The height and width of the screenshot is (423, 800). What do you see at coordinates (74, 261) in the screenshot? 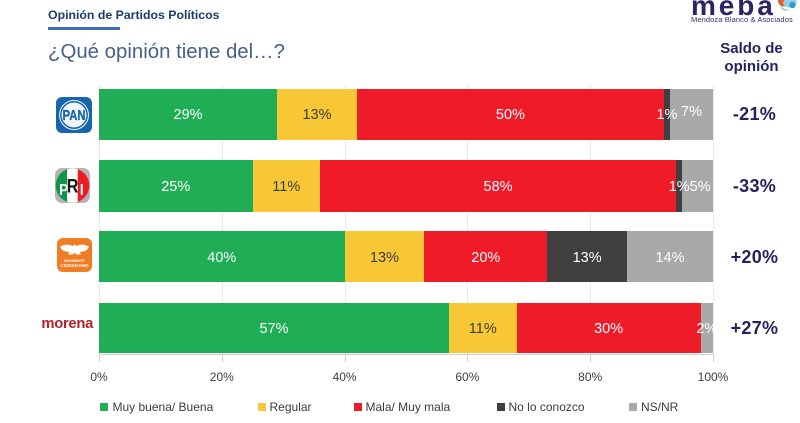
I see `svg-text: MOVIMIENTO` at bounding box center [74, 261].